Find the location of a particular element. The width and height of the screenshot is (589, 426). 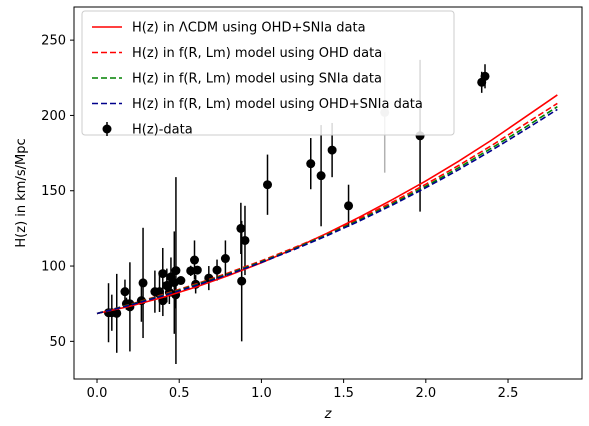

x-axis-label: z is located at coordinates (328, 414).